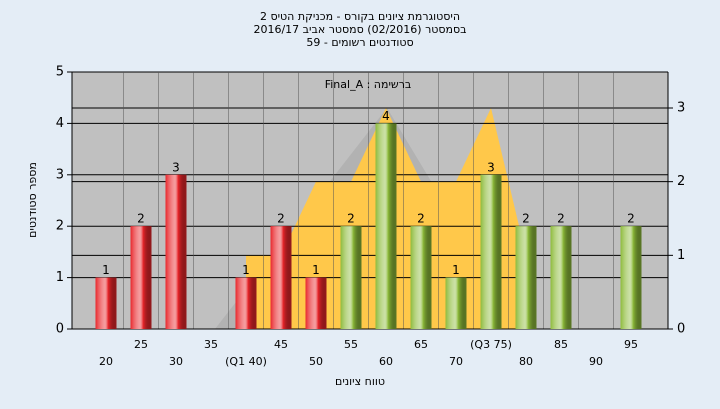 The width and height of the screenshot is (720, 409). I want to click on y-tick-label: 0, so click(60, 329).